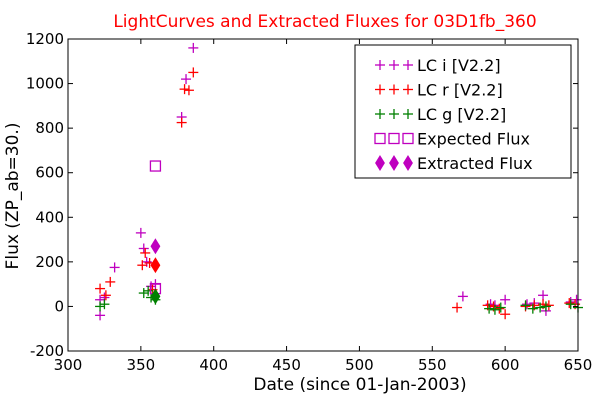  What do you see at coordinates (59, 306) in the screenshot?
I see `y-tick-label: 0` at bounding box center [59, 306].